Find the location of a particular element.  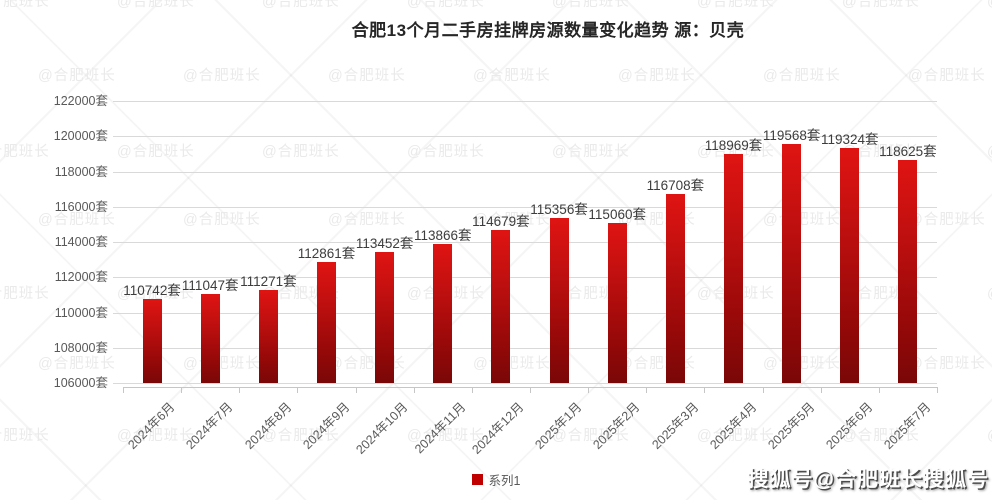

bar-2025年2月 is located at coordinates (617, 303).